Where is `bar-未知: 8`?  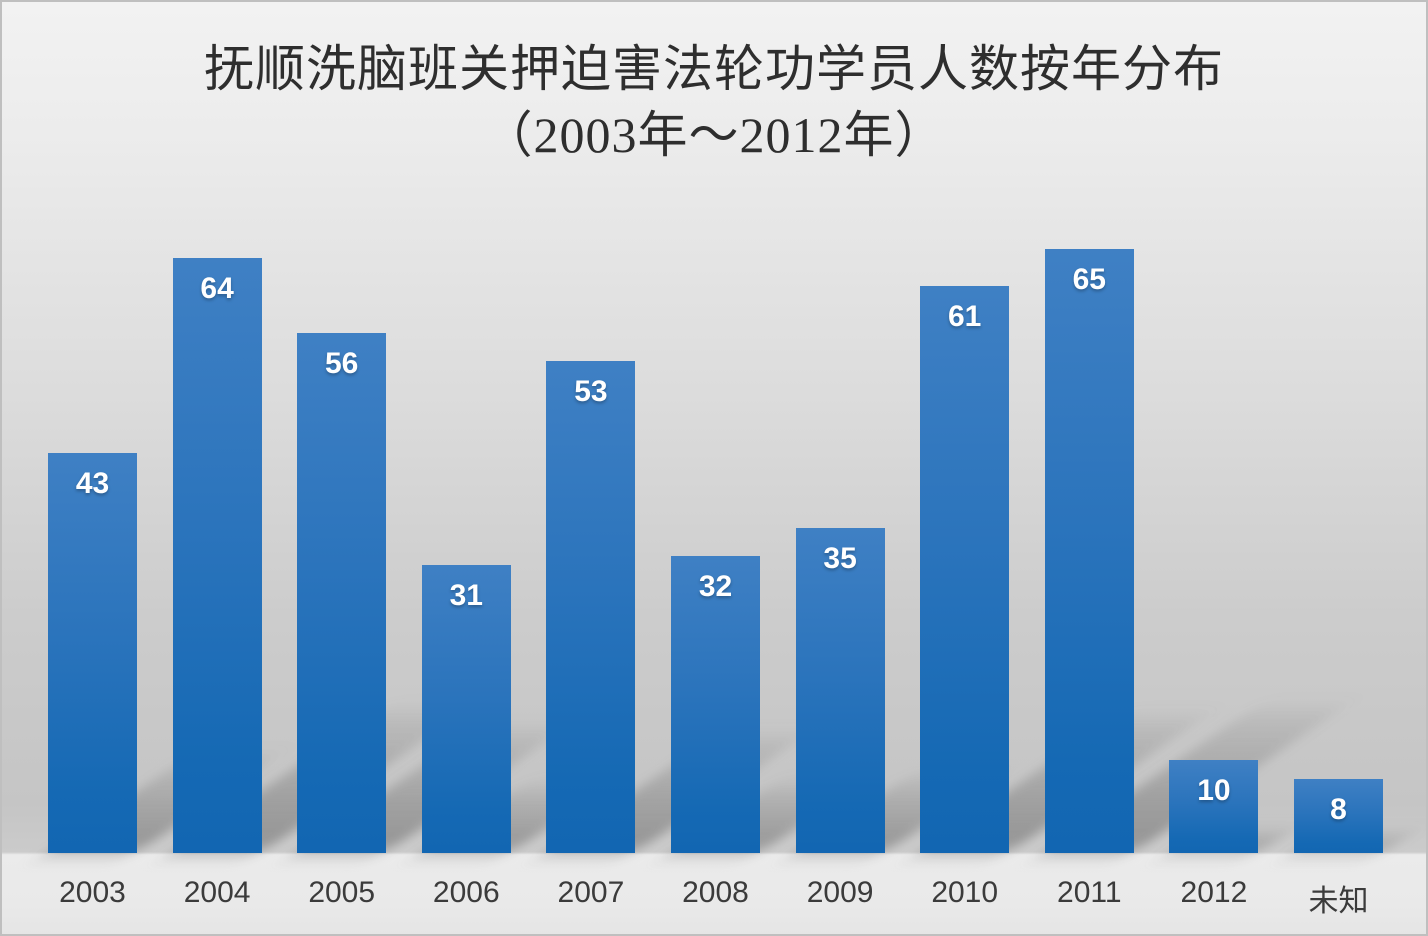
bar-未知: 8 is located at coordinates (1338, 815).